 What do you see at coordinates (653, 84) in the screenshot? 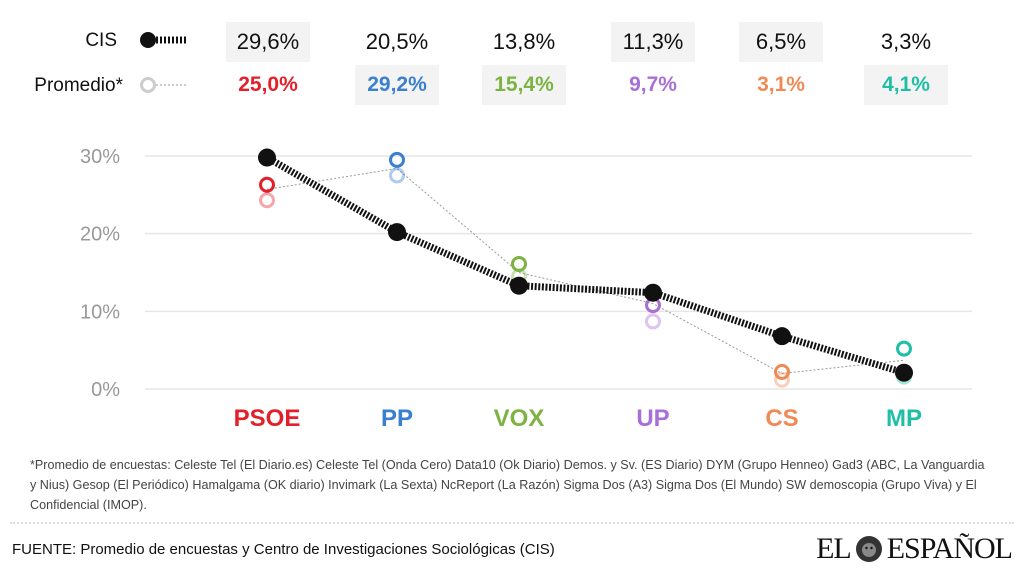
I see `promedio-value-up: 9,7%` at bounding box center [653, 84].